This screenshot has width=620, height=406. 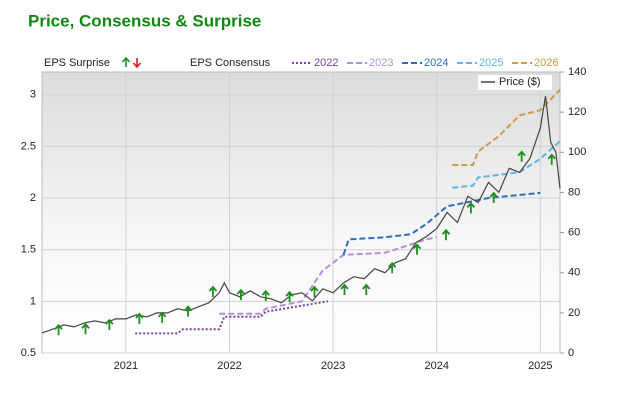 I want to click on chart-title: Price, Consensus & Surprise, so click(x=144, y=20).